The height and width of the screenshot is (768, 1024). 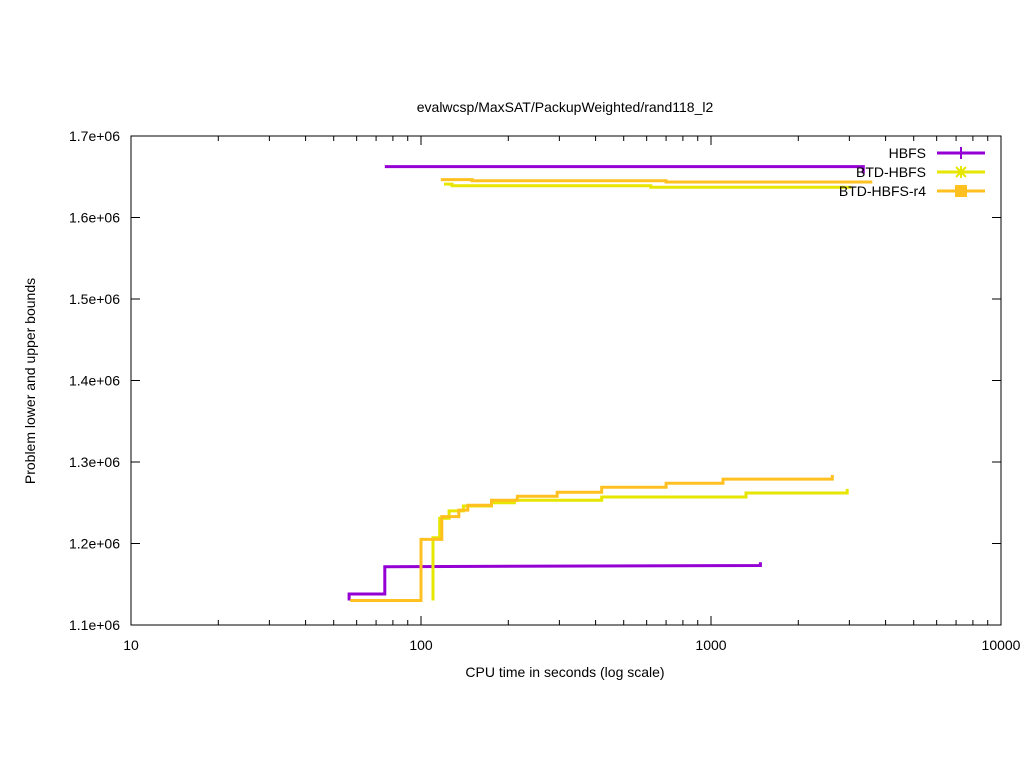 I want to click on y-tick-label: 1.5e+06, so click(x=94, y=299).